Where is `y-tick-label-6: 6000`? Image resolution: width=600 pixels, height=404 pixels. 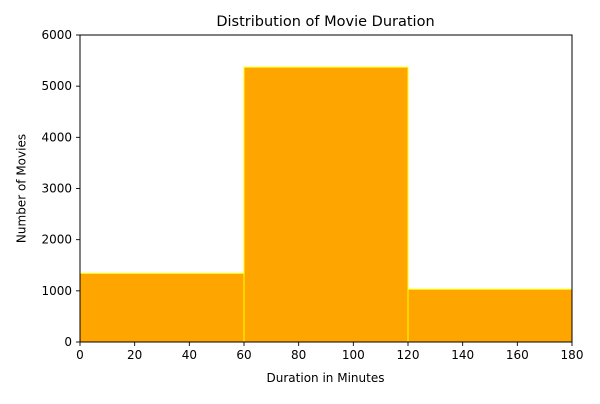 y-tick-label-6: 6000 is located at coordinates (56, 35).